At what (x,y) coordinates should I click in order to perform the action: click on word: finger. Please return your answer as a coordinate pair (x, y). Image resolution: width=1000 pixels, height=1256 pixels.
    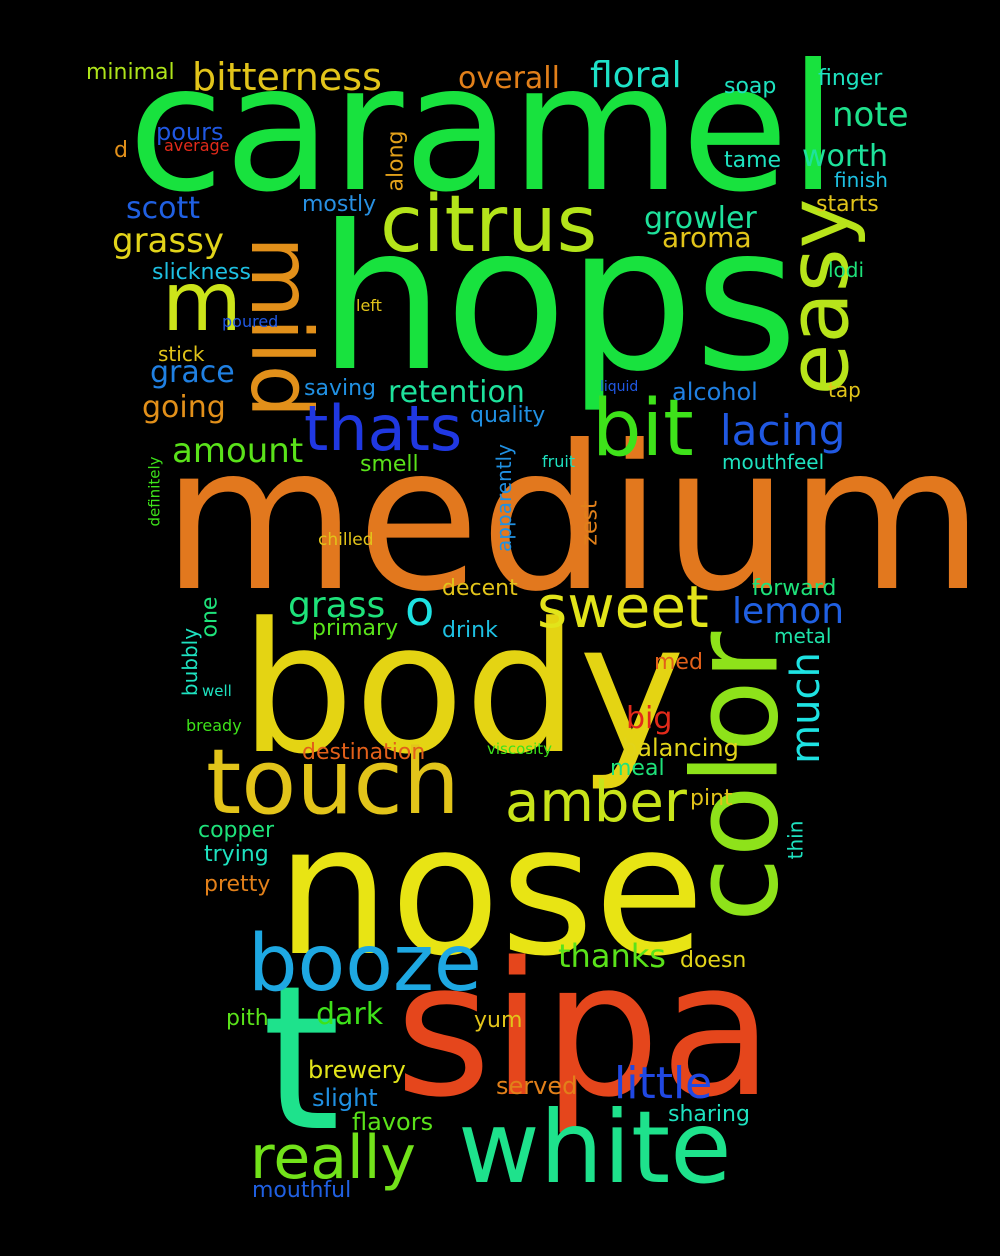
    Looking at the image, I should click on (850, 78).